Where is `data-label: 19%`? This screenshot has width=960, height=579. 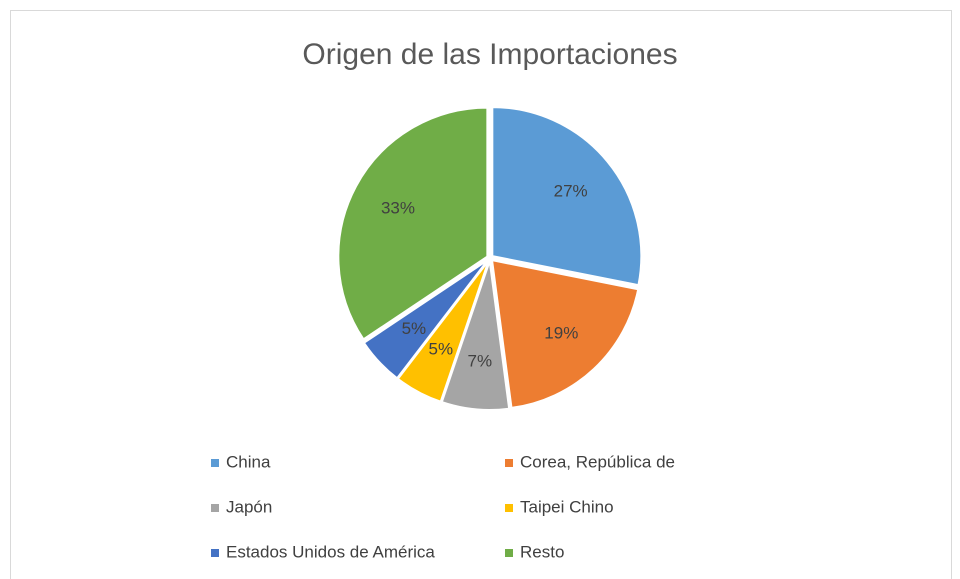
data-label: 19% is located at coordinates (561, 333).